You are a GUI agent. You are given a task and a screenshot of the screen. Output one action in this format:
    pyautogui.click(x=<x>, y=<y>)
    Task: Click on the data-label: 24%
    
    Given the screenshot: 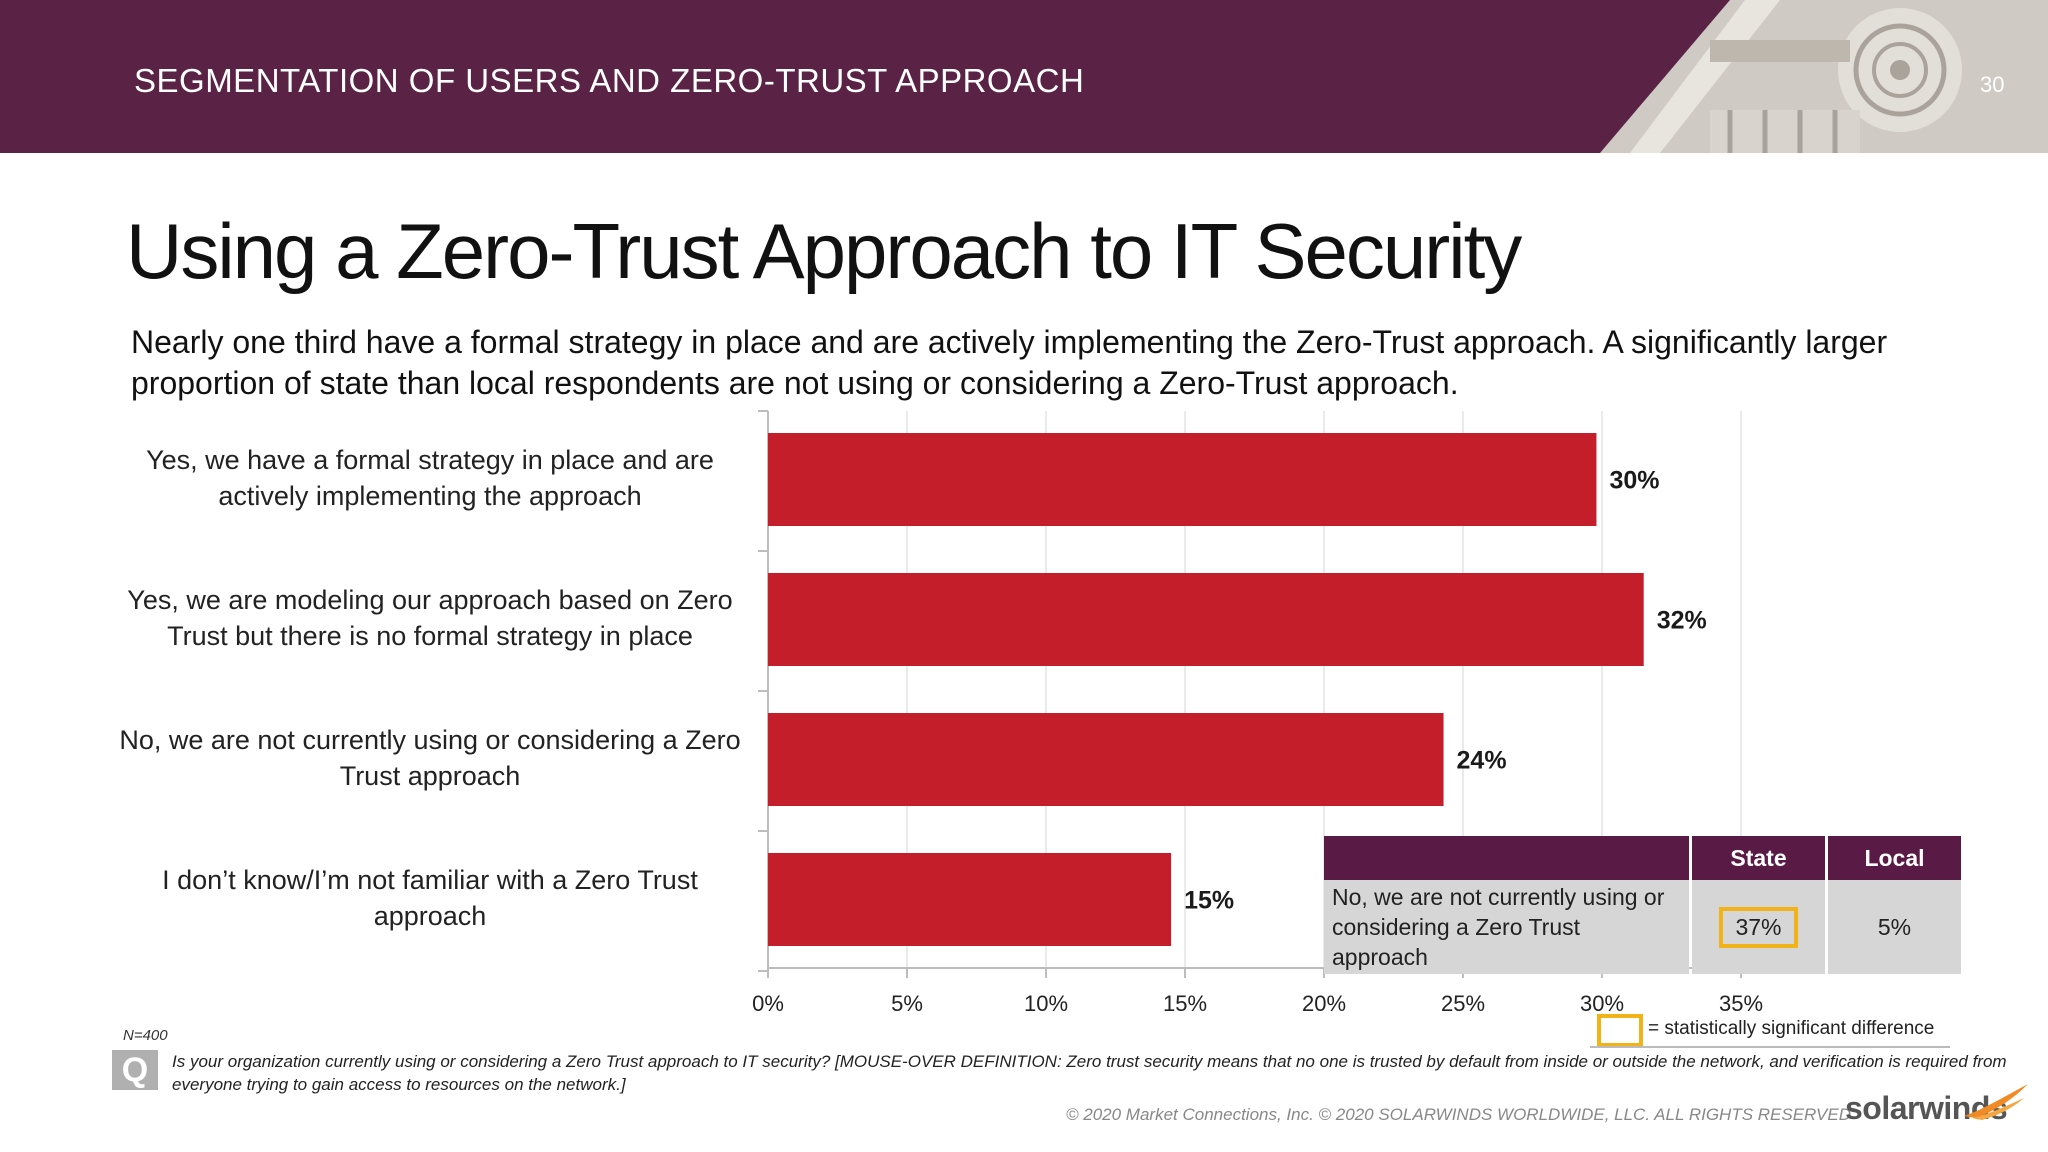 What is the action you would take?
    pyautogui.click(x=1482, y=761)
    